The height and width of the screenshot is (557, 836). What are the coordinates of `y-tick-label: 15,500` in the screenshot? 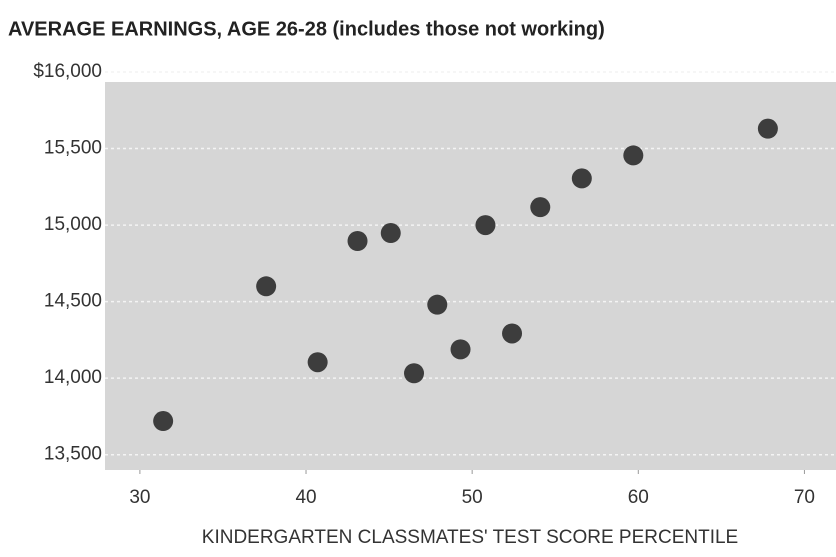 It's located at (73, 148).